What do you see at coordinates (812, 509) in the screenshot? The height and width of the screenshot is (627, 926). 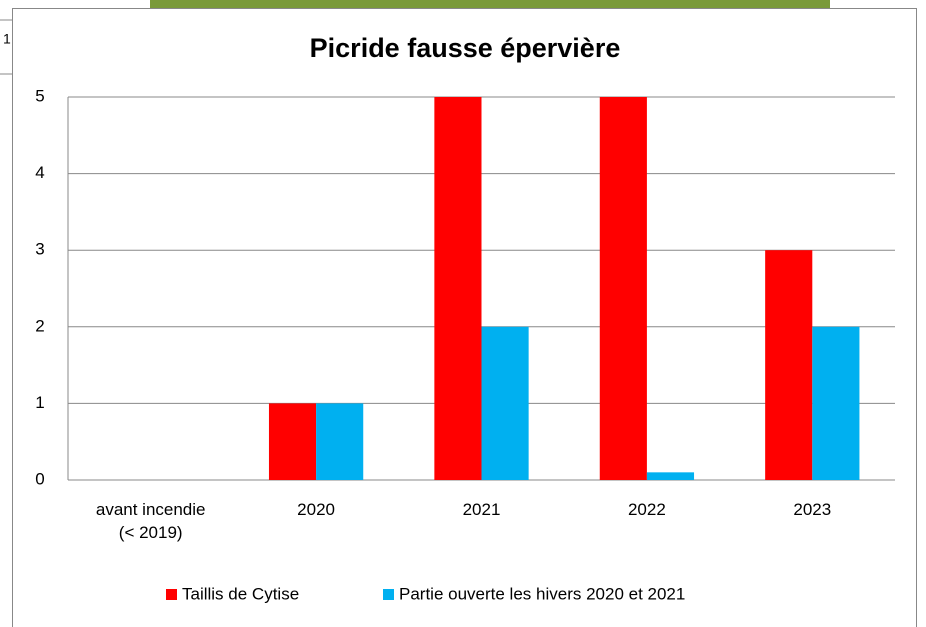 I see `x-tick-label: 2023` at bounding box center [812, 509].